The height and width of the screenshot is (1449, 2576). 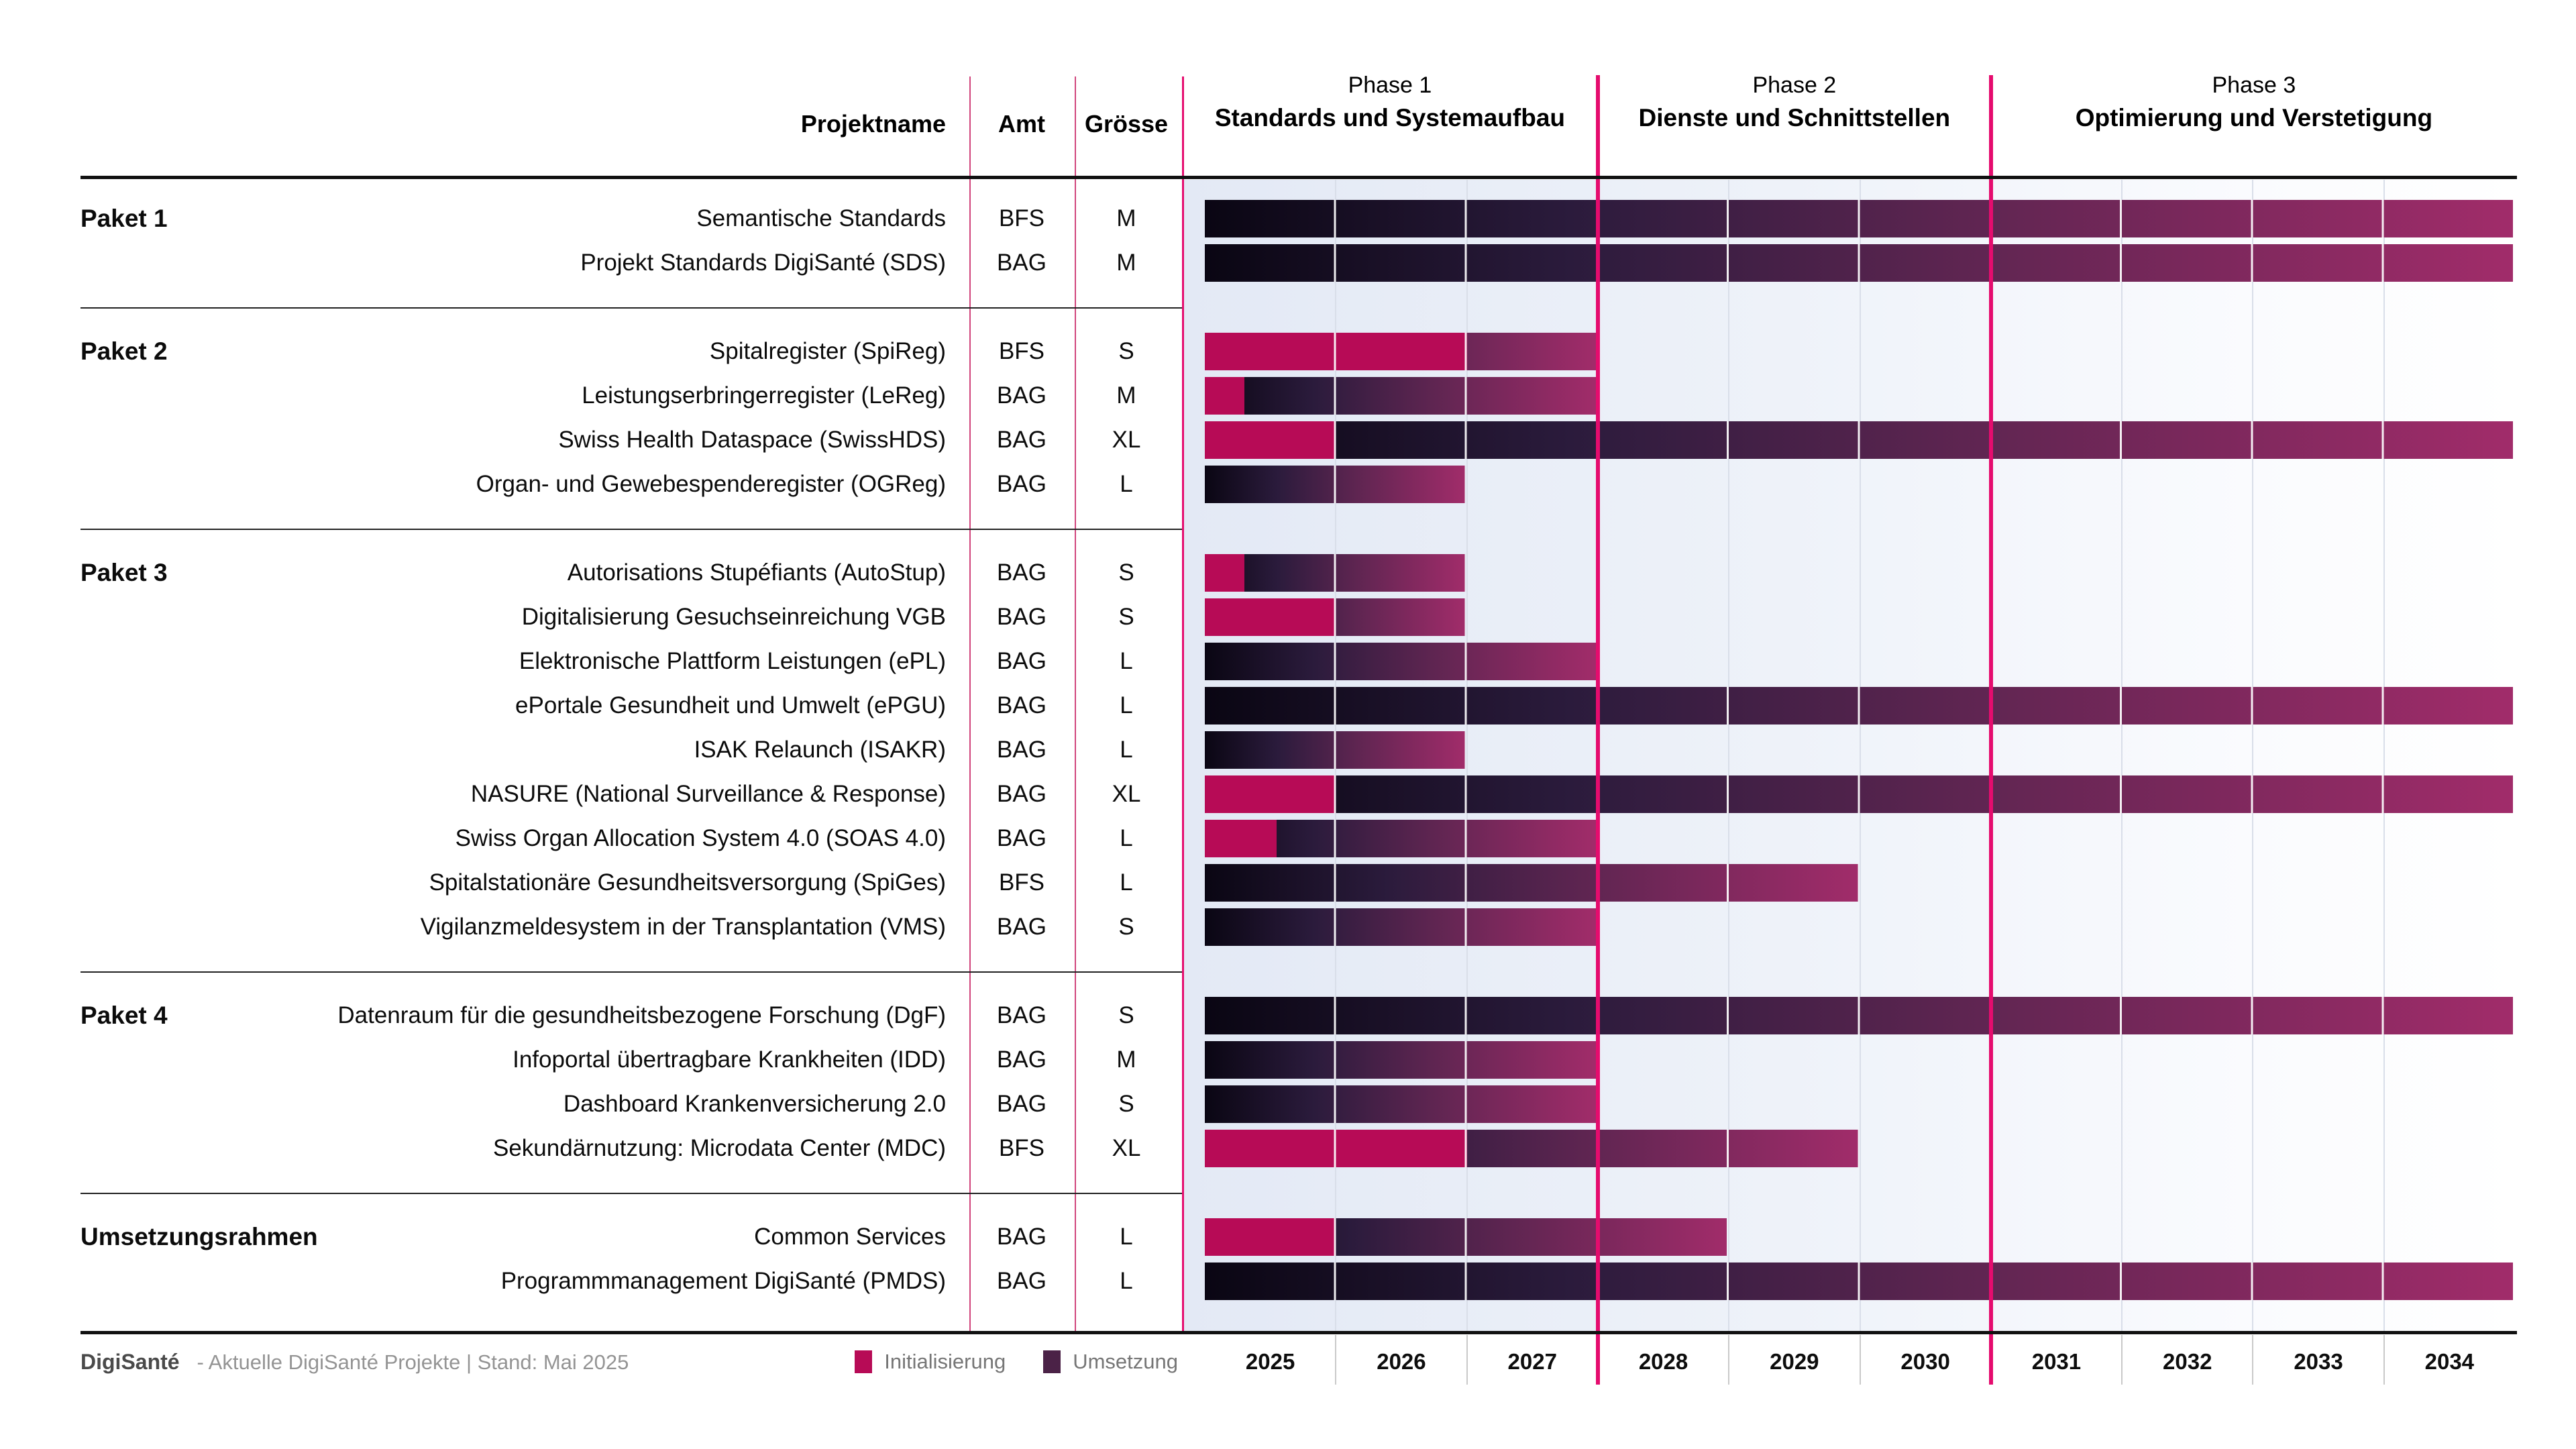 I want to click on legend-label-1: Umsetzung, so click(x=1125, y=1361).